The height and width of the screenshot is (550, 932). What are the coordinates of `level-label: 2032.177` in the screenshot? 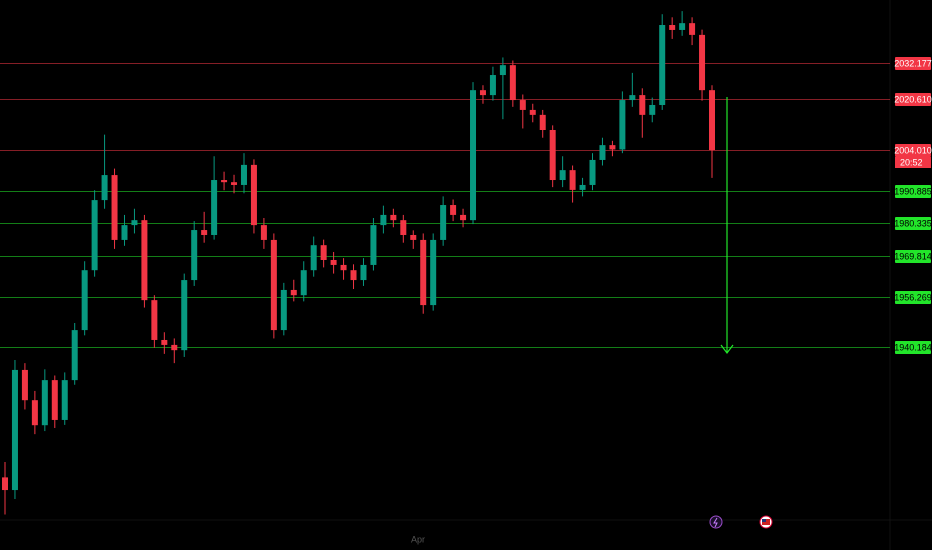 It's located at (913, 63).